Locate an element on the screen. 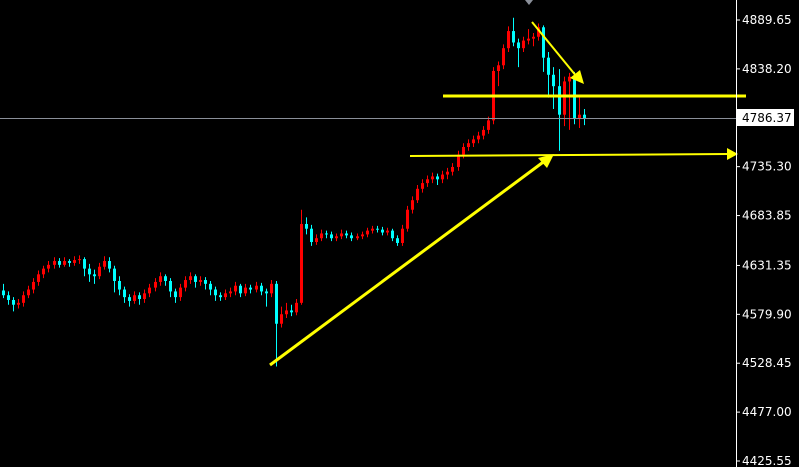  y-tick-label: 4735.30 is located at coordinates (767, 167).